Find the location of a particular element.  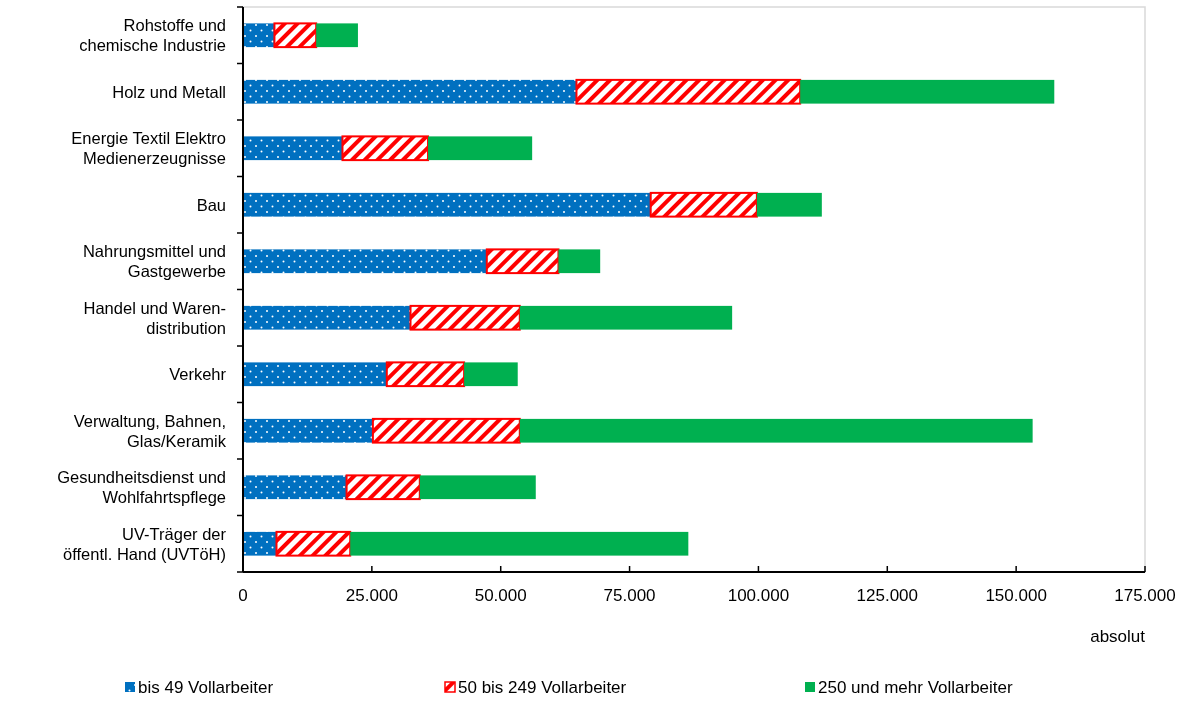

y-tick-label: Verwaltung, Bahnen, Glas/Keramik is located at coordinates (150, 430).